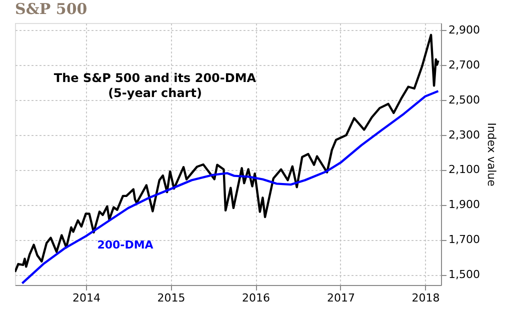 The image size is (510, 325). What do you see at coordinates (491, 154) in the screenshot?
I see `y-axis-title: Index value` at bounding box center [491, 154].